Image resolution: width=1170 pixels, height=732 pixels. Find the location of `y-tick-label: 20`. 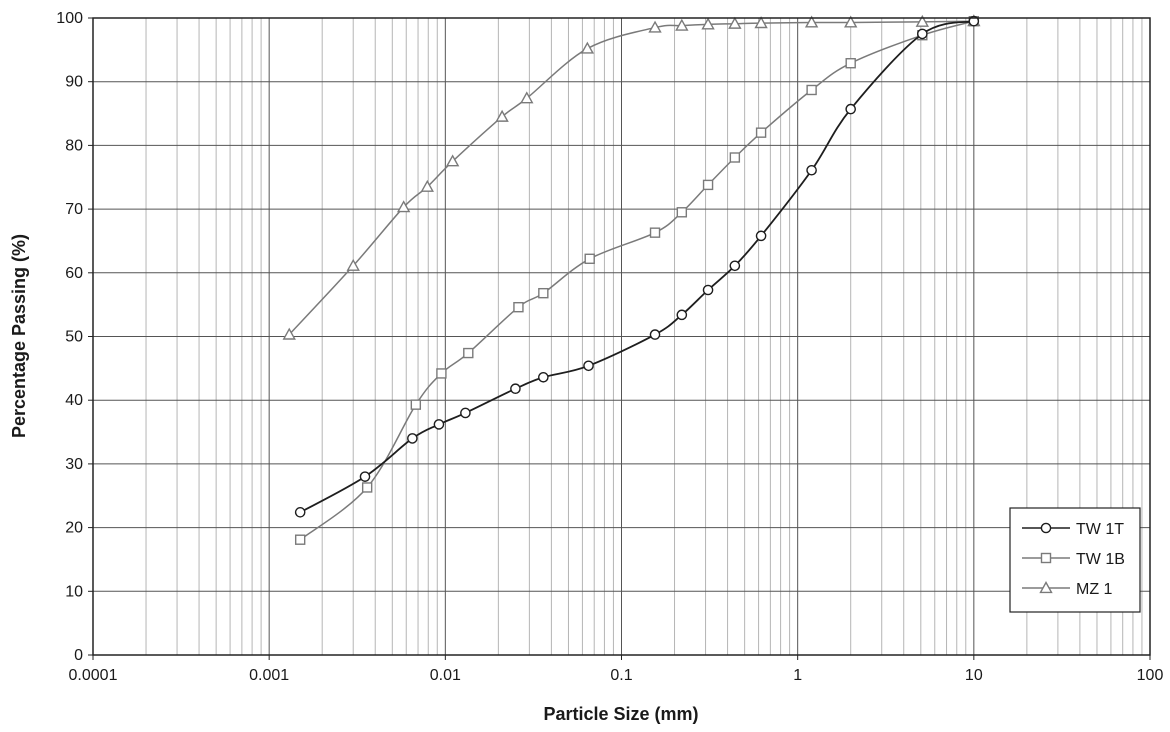

y-tick-label: 20 is located at coordinates (74, 528).